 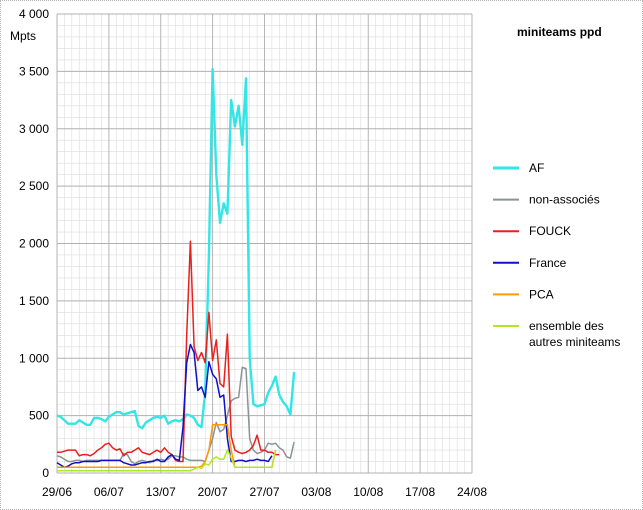 I want to click on y-tick-label: 2 500, so click(x=34, y=186).